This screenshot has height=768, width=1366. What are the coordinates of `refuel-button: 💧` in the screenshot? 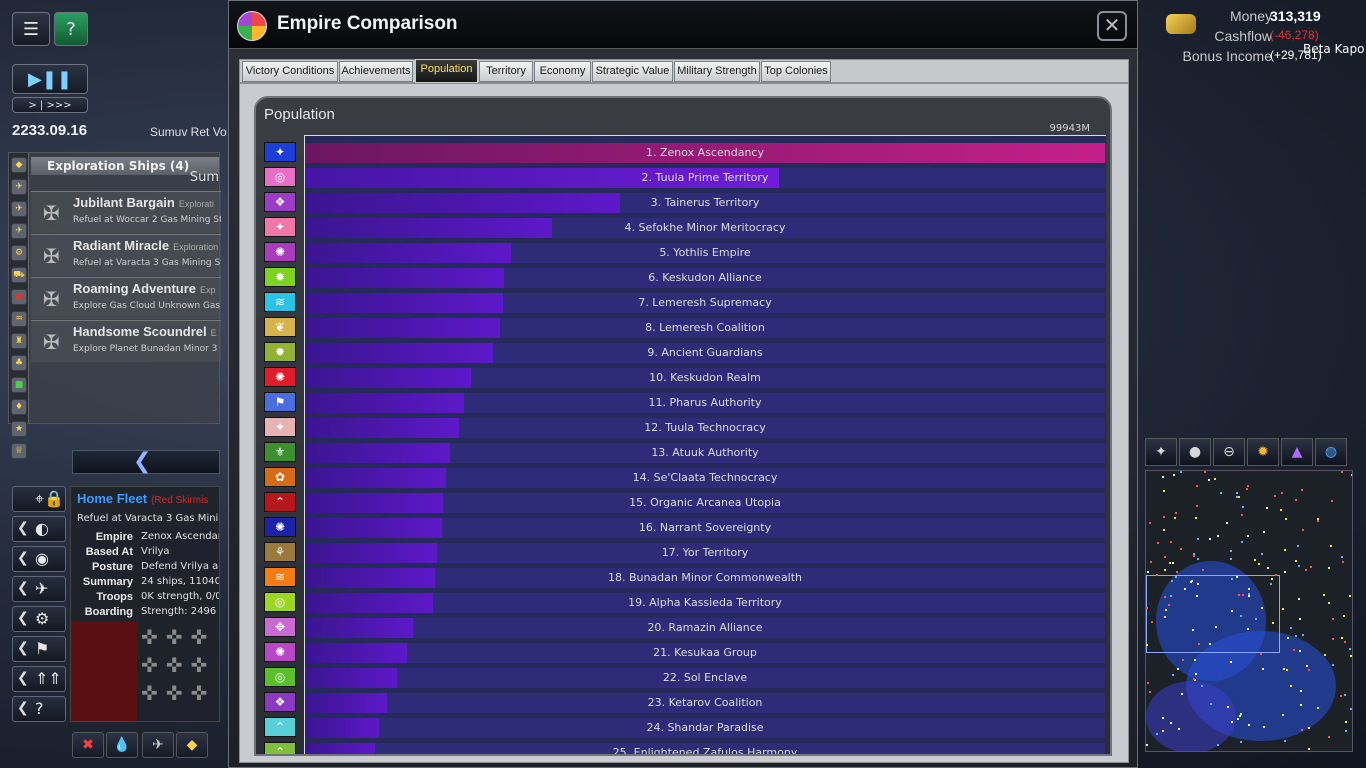 It's located at (122, 745).